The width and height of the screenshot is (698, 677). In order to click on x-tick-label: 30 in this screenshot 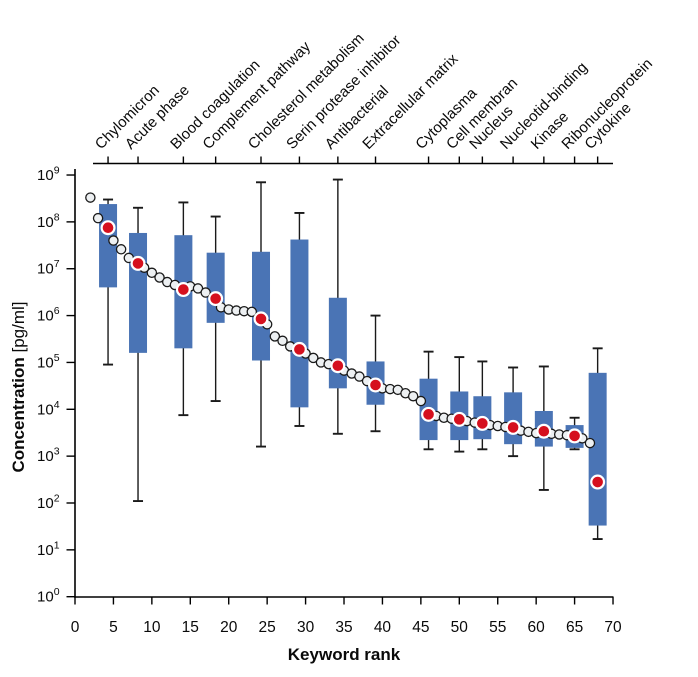, I will do `click(306, 627)`.